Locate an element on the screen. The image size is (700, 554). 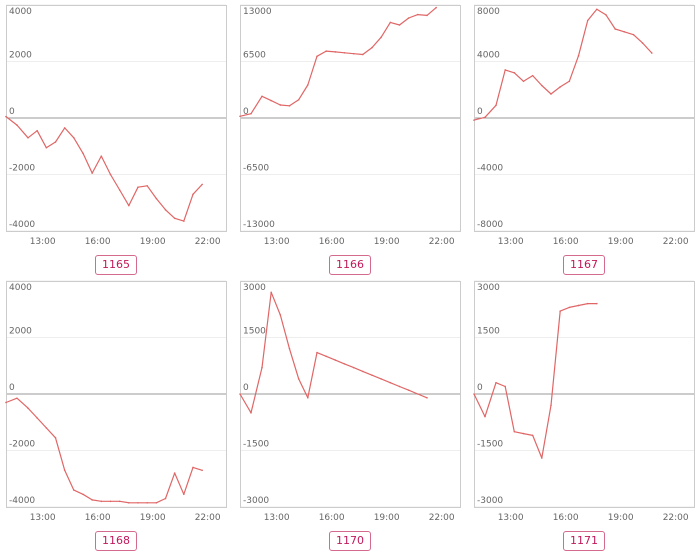
y-tick-label: -13000 is located at coordinates (259, 225).